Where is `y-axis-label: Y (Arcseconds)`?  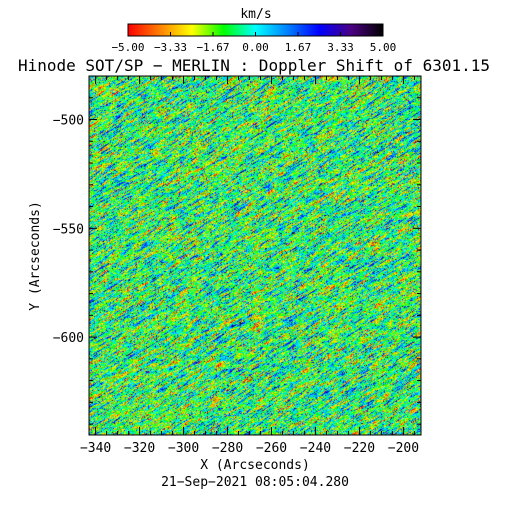
y-axis-label: Y (Arcseconds) is located at coordinates (35, 256).